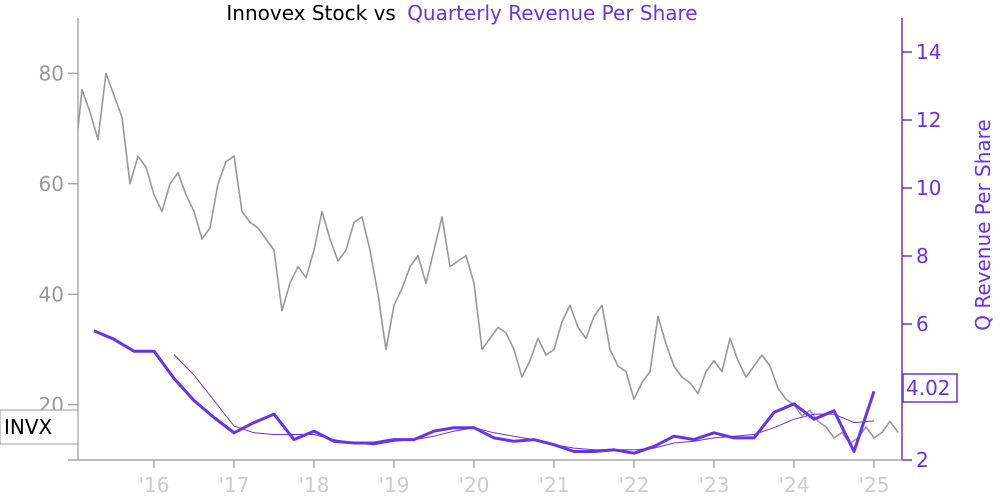  What do you see at coordinates (554, 485) in the screenshot?
I see `x-axis-tick-label: '21` at bounding box center [554, 485].